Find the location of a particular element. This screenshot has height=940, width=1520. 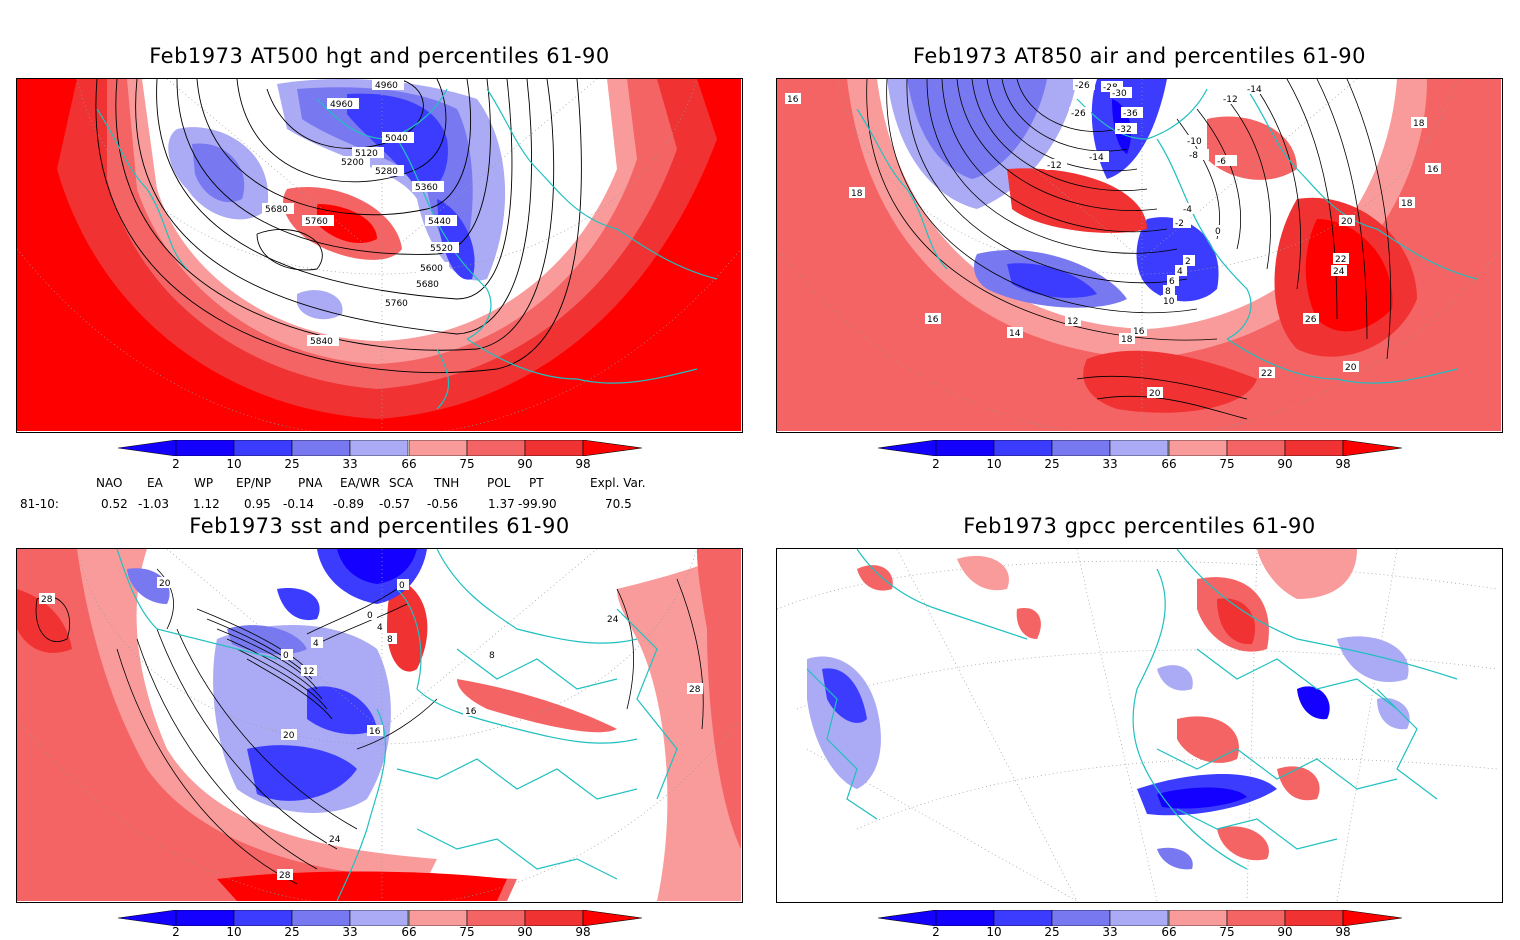

clabel-a35: 20 is located at coordinates (1351, 367).